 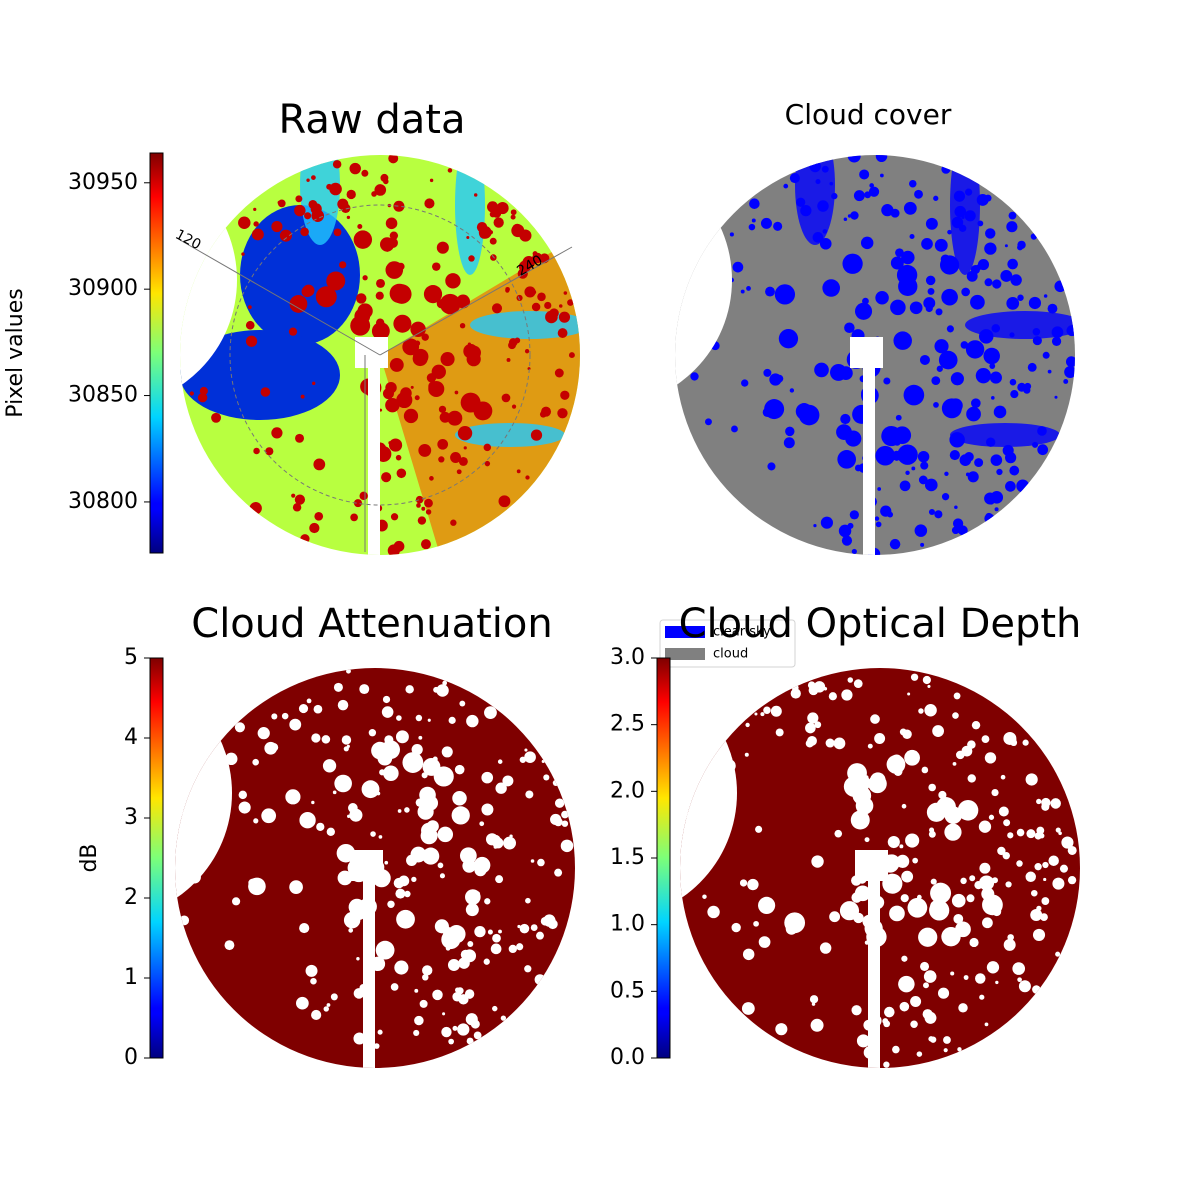 I want to click on colorbar-tick-label: 1.5, so click(x=627, y=857).